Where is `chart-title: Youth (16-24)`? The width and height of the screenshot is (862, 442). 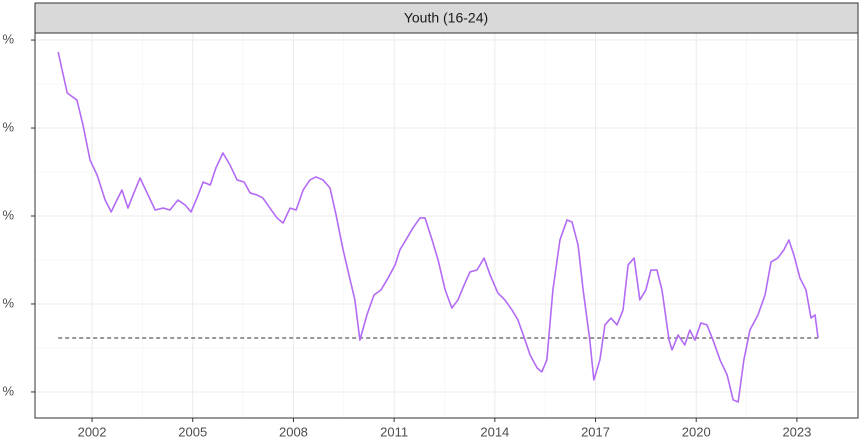 chart-title: Youth (16-24) is located at coordinates (446, 18).